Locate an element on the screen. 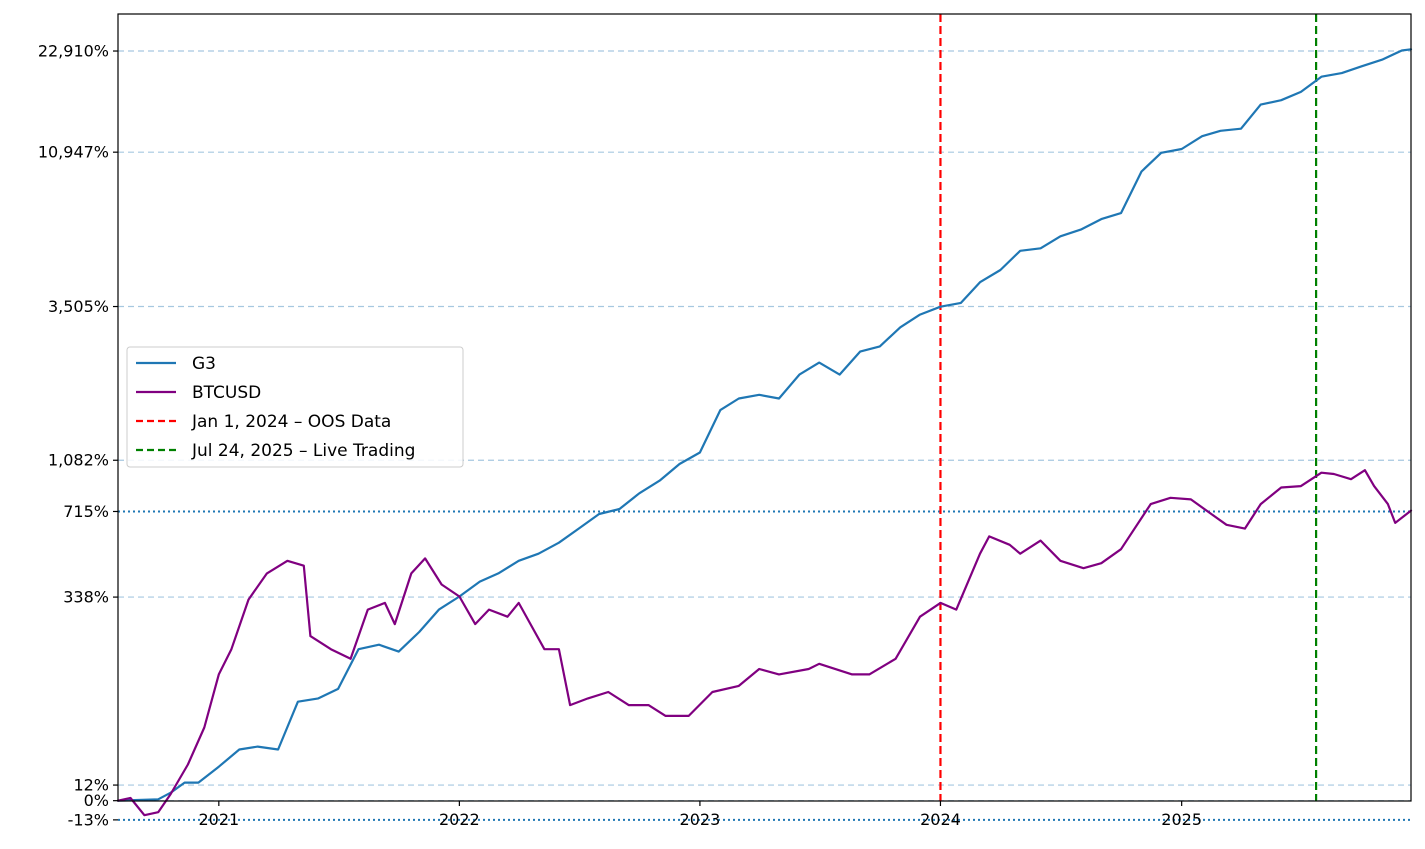 The image size is (1425, 849). x-tick-label: 2023 is located at coordinates (700, 819).